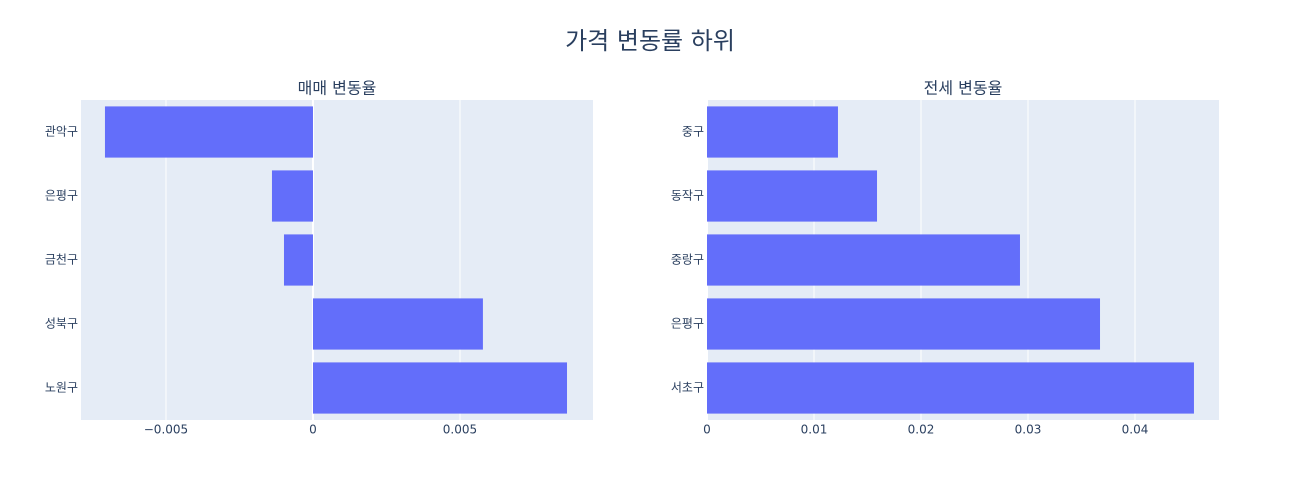 The height and width of the screenshot is (500, 1300). What do you see at coordinates (61, 259) in the screenshot?
I see `y-tick-label: 금천구` at bounding box center [61, 259].